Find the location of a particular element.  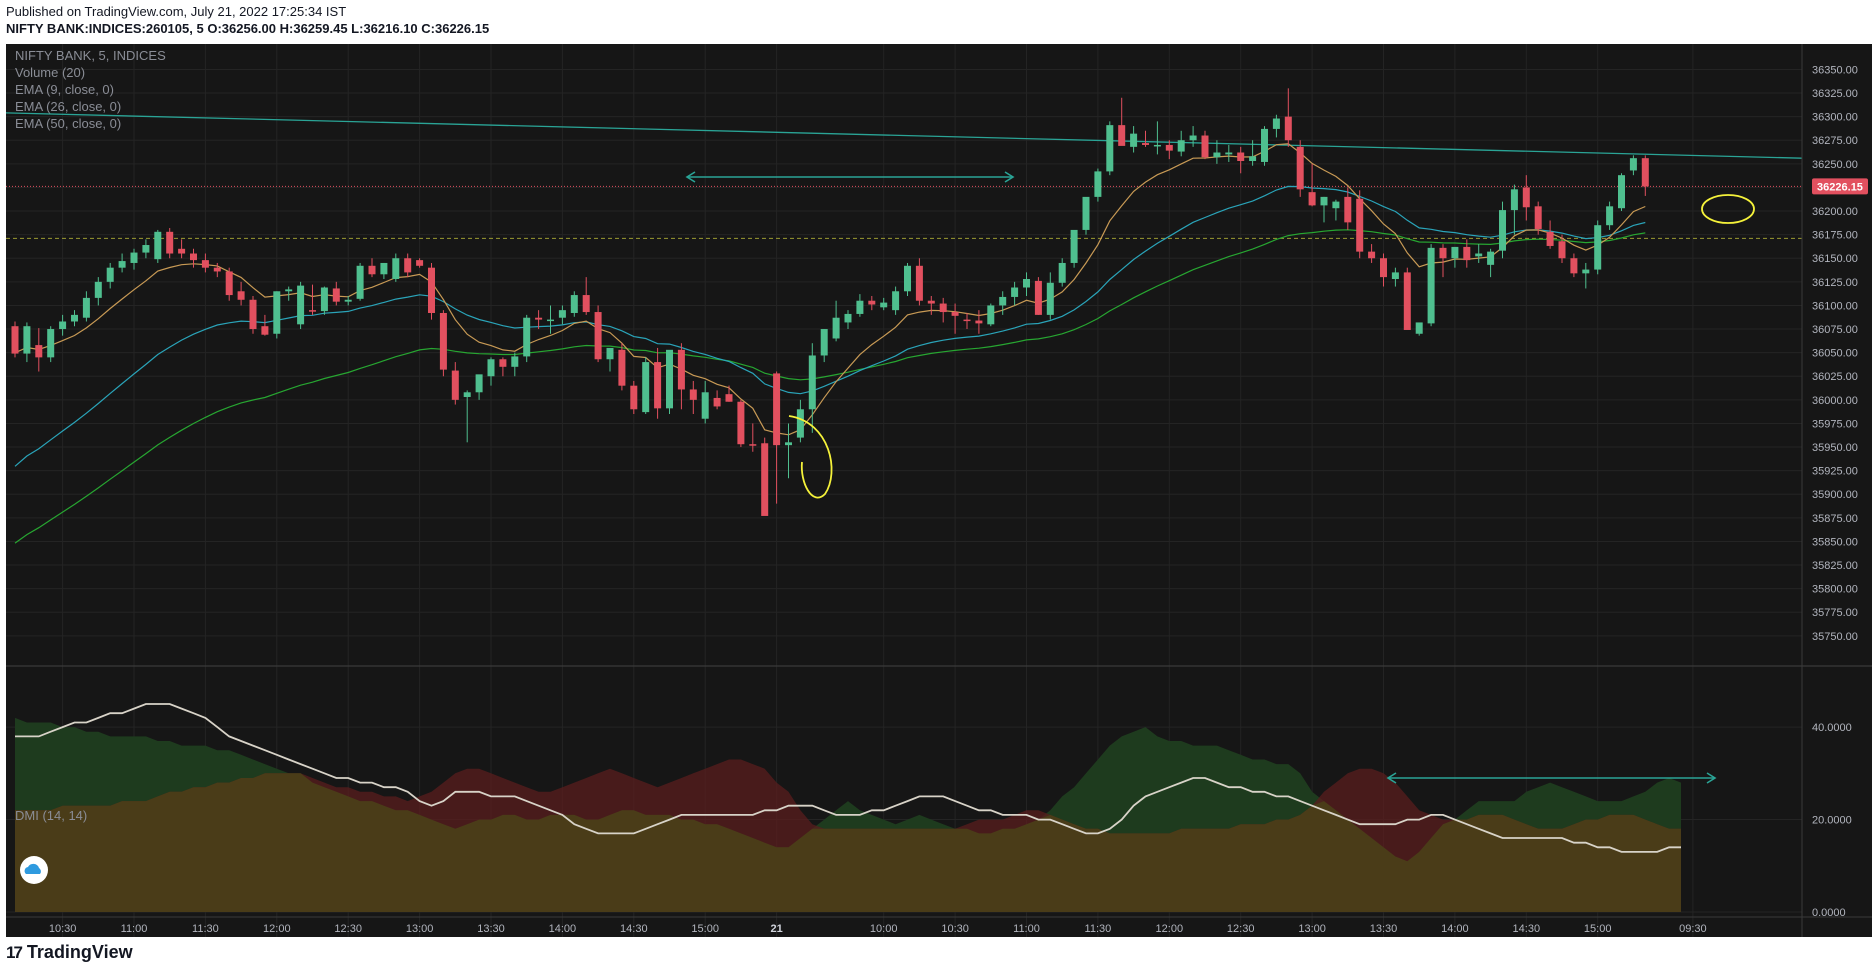

price-tick-label: 36100.00 is located at coordinates (1835, 306).